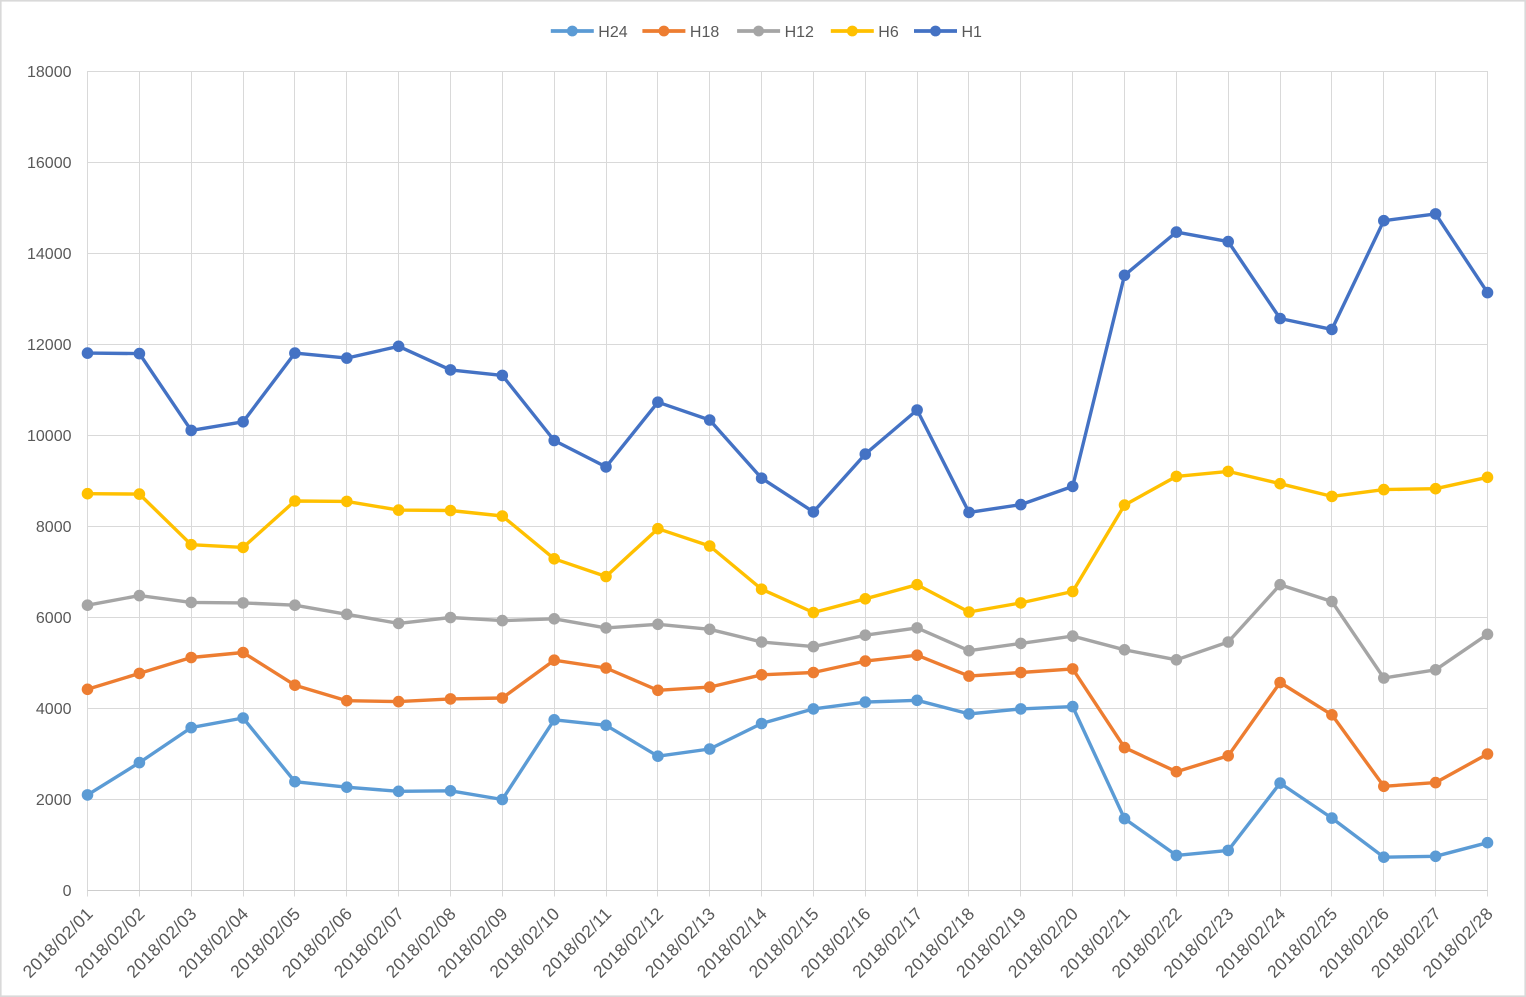 This screenshot has height=997, width=1526. I want to click on svg-text: 0, so click(67, 891).